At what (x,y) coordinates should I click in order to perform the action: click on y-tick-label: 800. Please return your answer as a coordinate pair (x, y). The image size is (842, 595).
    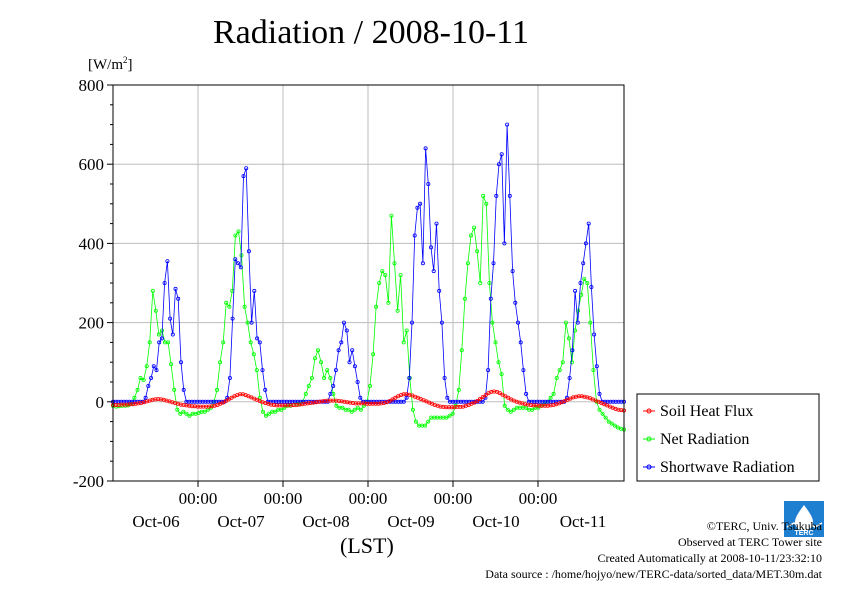
    Looking at the image, I should click on (92, 85).